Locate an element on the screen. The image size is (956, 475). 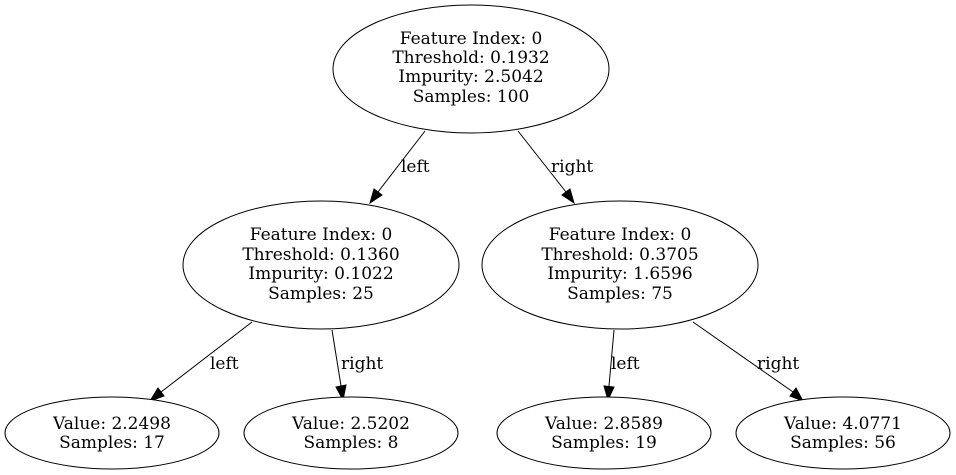
leaf-lr-samples: Samples: 8 is located at coordinates (351, 443).